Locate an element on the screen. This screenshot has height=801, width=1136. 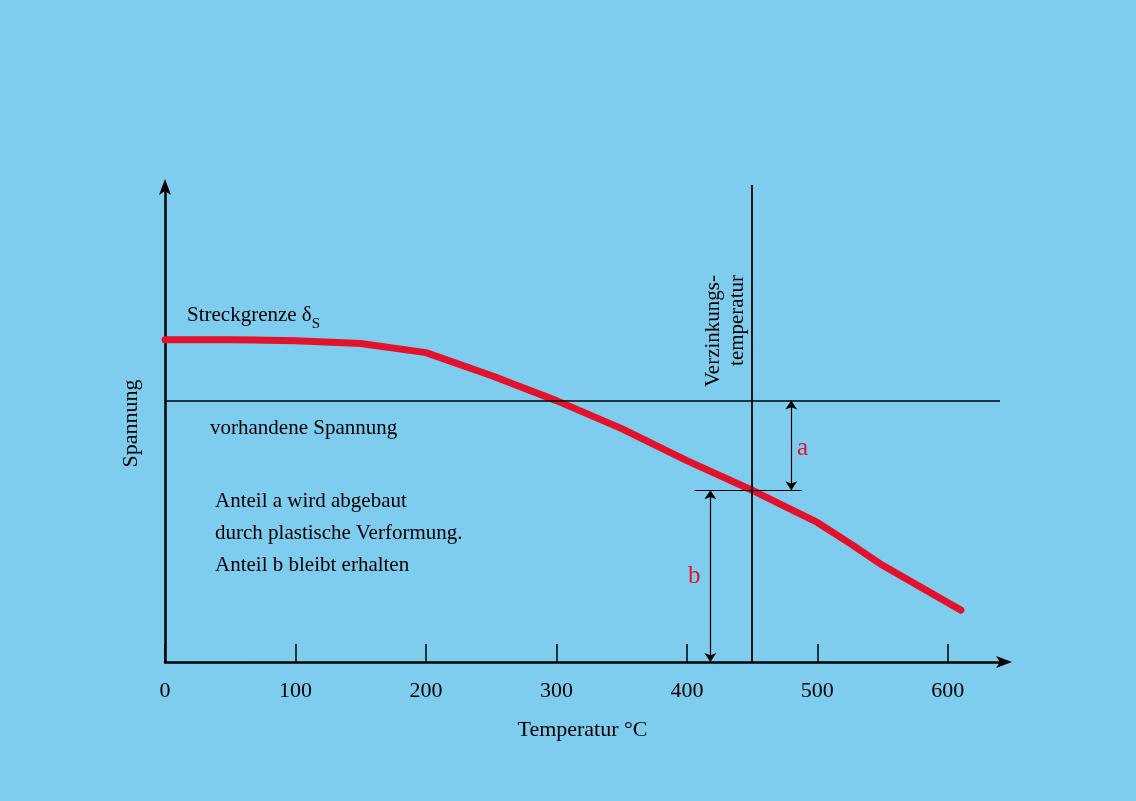
ref-line-label: Verzinkungs- temperatur is located at coordinates (724, 330).